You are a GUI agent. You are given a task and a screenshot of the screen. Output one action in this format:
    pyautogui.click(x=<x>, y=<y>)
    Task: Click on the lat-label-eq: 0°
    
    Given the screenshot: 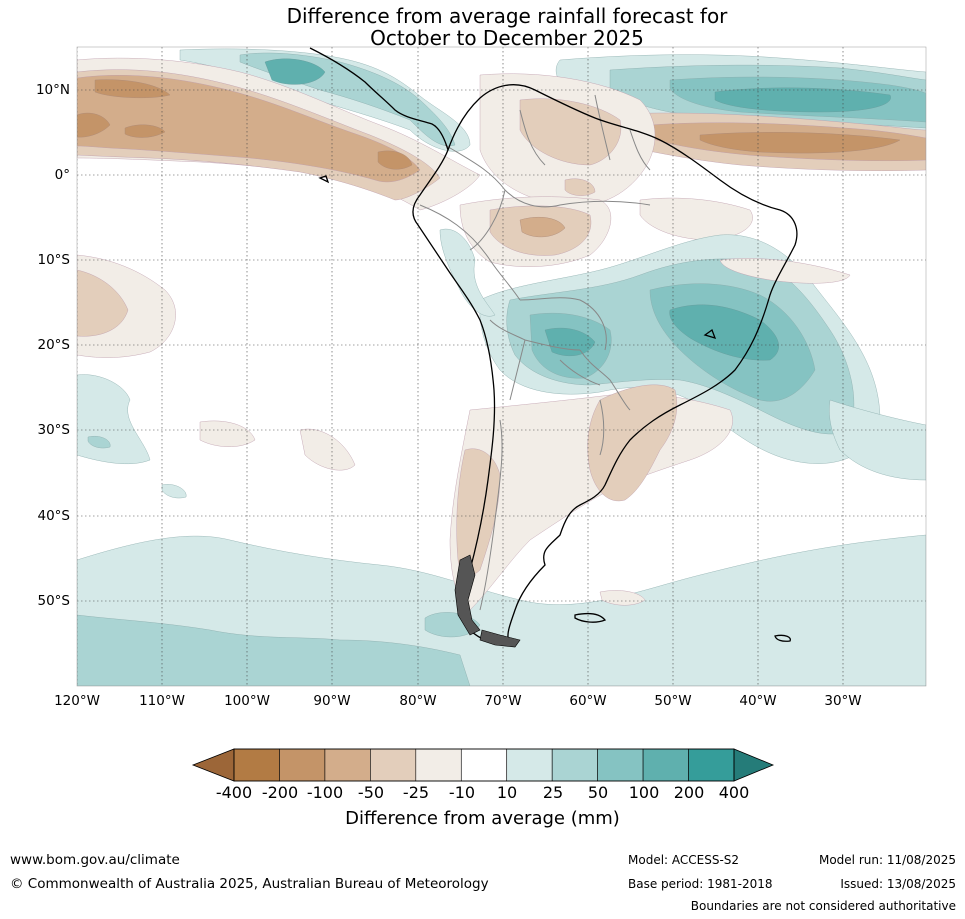 What is the action you would take?
    pyautogui.click(x=62, y=175)
    